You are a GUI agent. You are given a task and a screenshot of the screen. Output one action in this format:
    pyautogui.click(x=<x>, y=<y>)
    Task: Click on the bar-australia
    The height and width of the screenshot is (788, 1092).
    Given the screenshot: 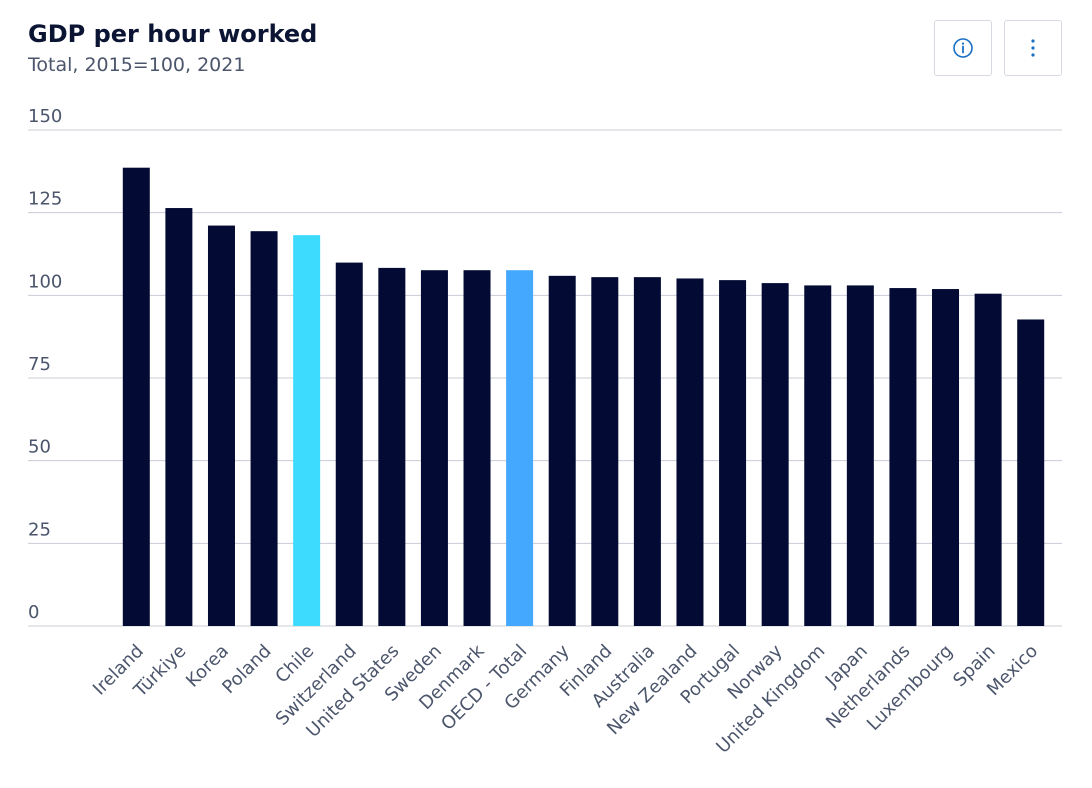 What is the action you would take?
    pyautogui.click(x=647, y=451)
    